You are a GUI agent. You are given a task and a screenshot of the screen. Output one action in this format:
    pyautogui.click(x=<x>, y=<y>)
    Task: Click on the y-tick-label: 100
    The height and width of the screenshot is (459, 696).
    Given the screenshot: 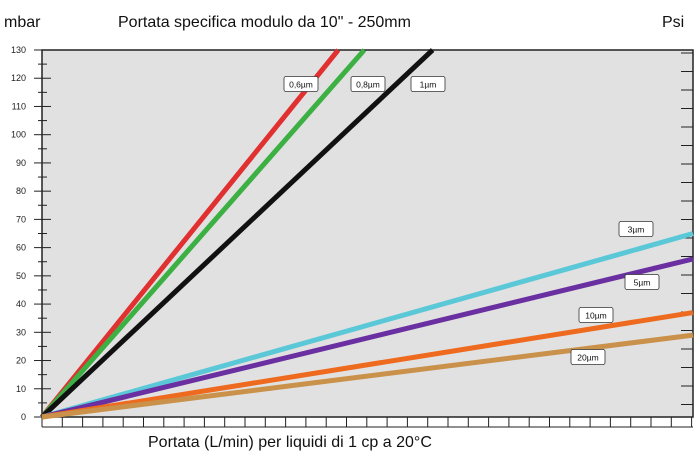 What is the action you would take?
    pyautogui.click(x=18, y=135)
    